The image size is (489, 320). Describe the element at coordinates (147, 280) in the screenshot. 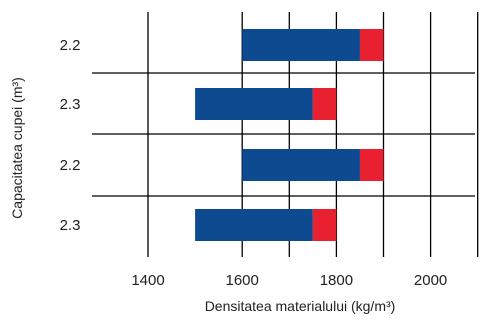

I see `x-tick-label: 1400` at that location.